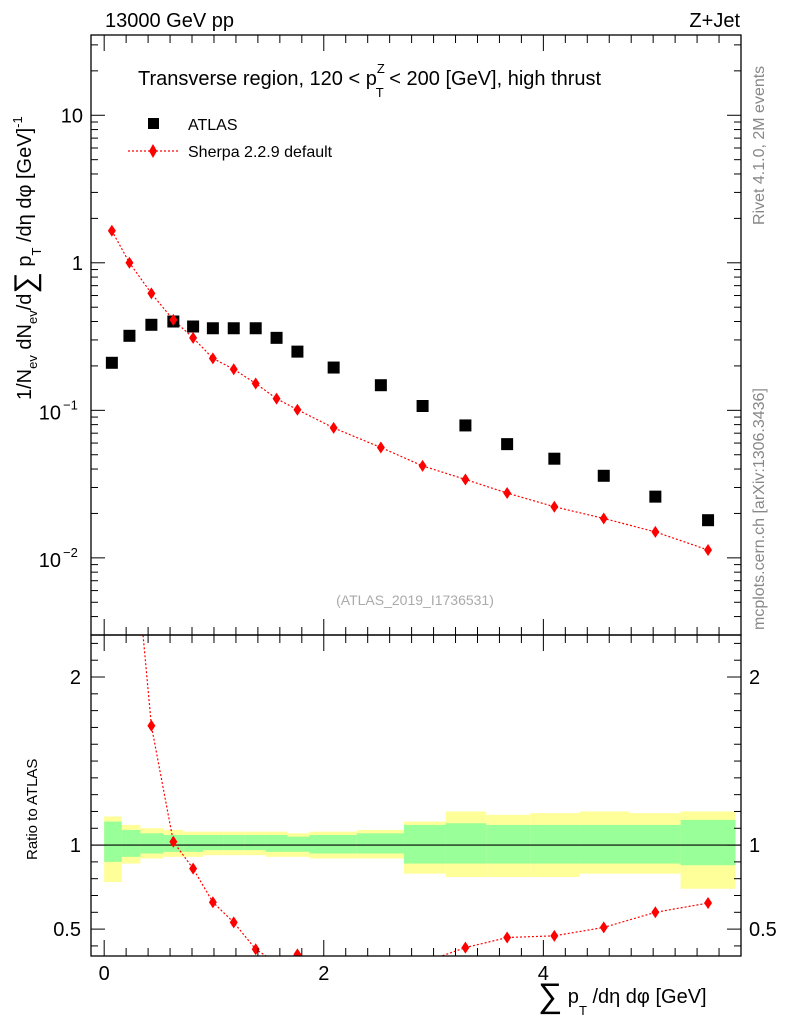  I want to click on ratio-y-tick-label: 0.5, so click(67, 930).